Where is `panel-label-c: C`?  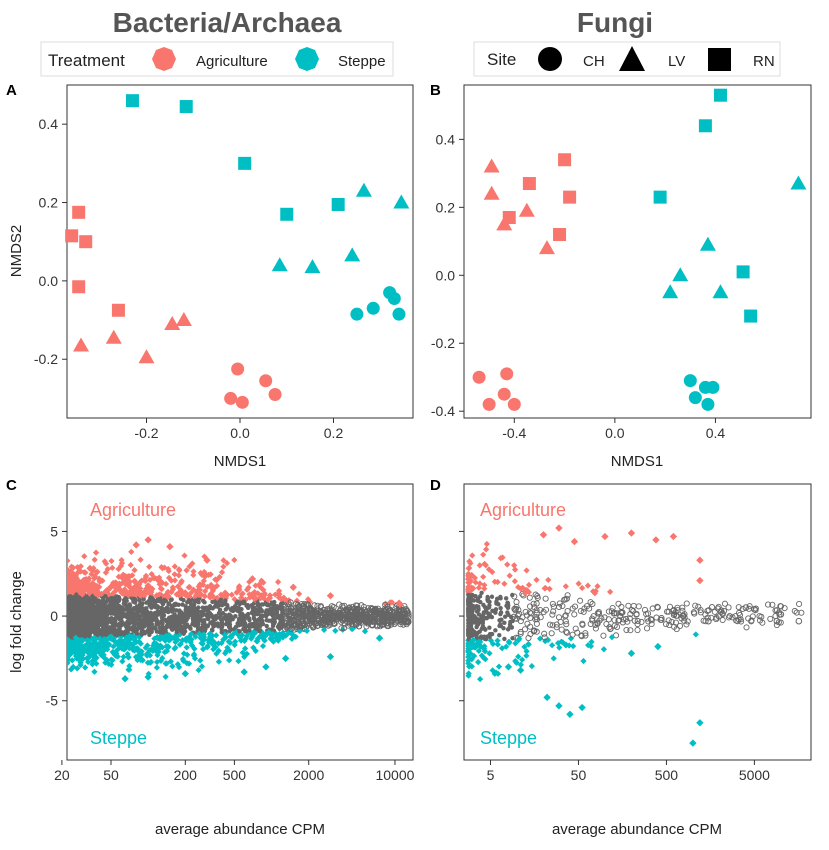 panel-label-c: C is located at coordinates (11, 485).